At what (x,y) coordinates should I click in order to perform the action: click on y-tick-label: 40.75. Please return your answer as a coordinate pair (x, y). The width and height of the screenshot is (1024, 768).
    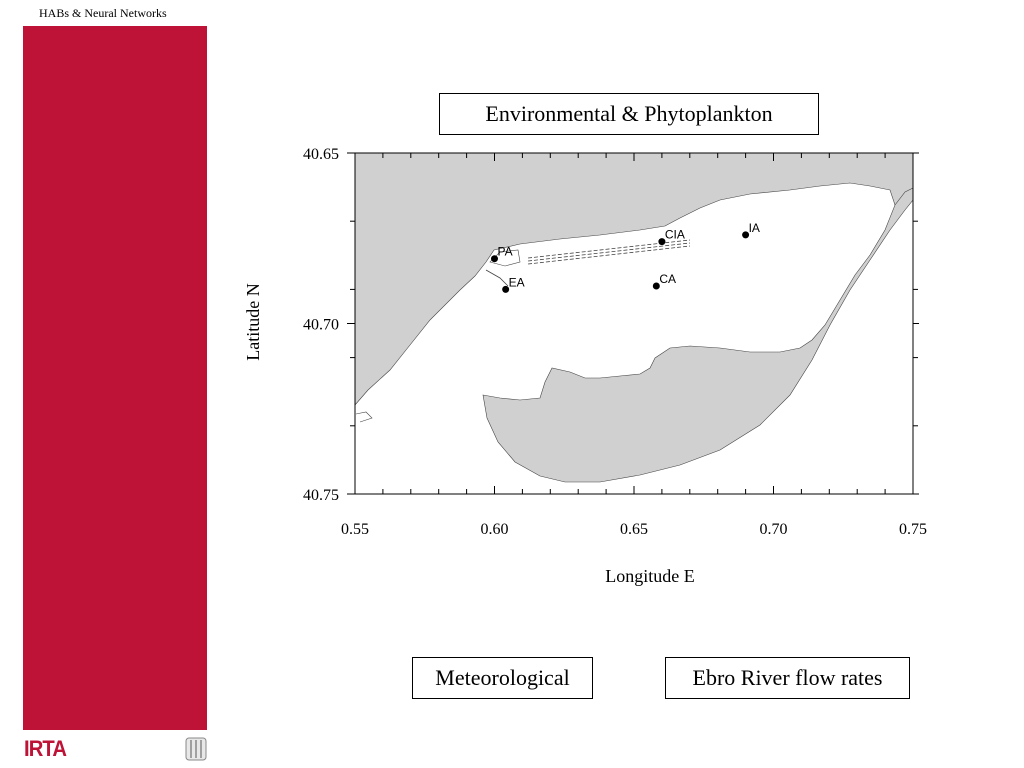
    Looking at the image, I should click on (321, 495).